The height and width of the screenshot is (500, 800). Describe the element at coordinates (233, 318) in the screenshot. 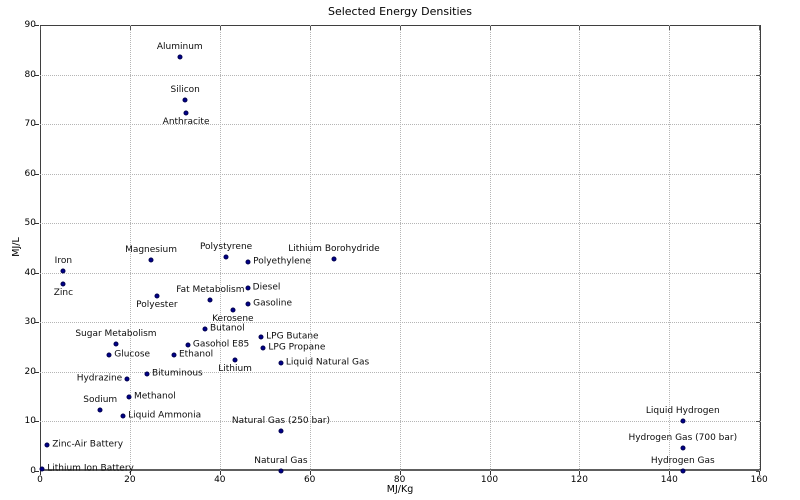

I see `point-label-kerosene: Kerosene` at that location.